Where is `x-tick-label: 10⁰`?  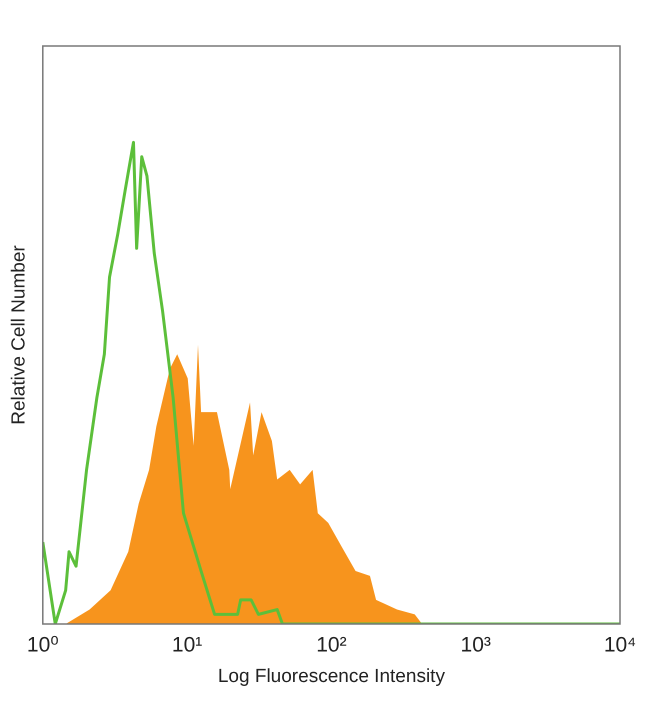
x-tick-label: 10⁰ is located at coordinates (42, 644).